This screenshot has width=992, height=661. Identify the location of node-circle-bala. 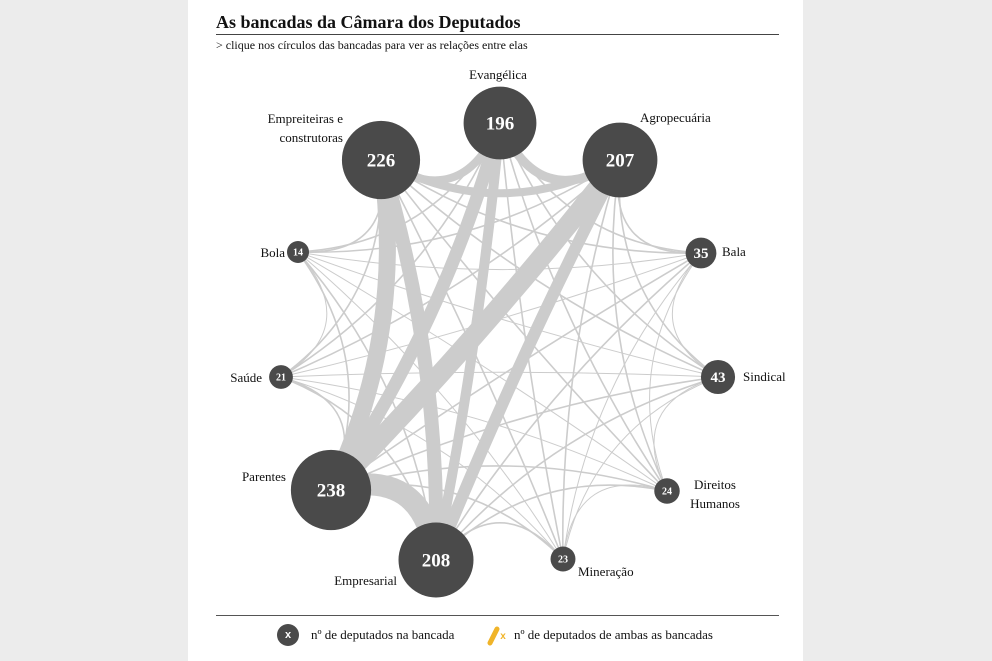
(701, 253).